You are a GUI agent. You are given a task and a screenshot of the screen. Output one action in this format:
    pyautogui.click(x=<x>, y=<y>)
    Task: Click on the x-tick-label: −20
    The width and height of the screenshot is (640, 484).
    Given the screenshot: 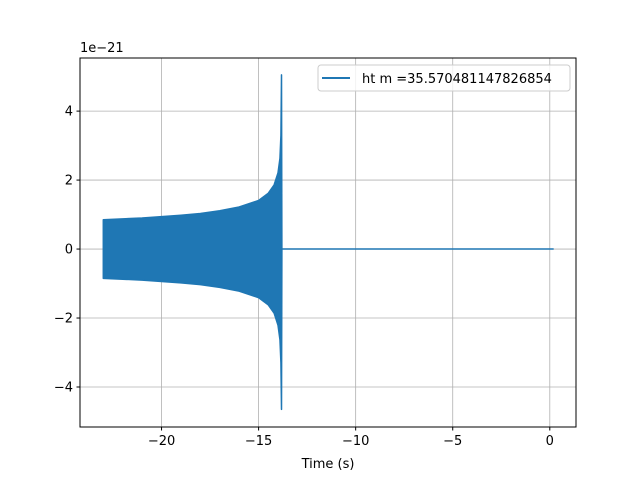 What is the action you would take?
    pyautogui.click(x=161, y=441)
    